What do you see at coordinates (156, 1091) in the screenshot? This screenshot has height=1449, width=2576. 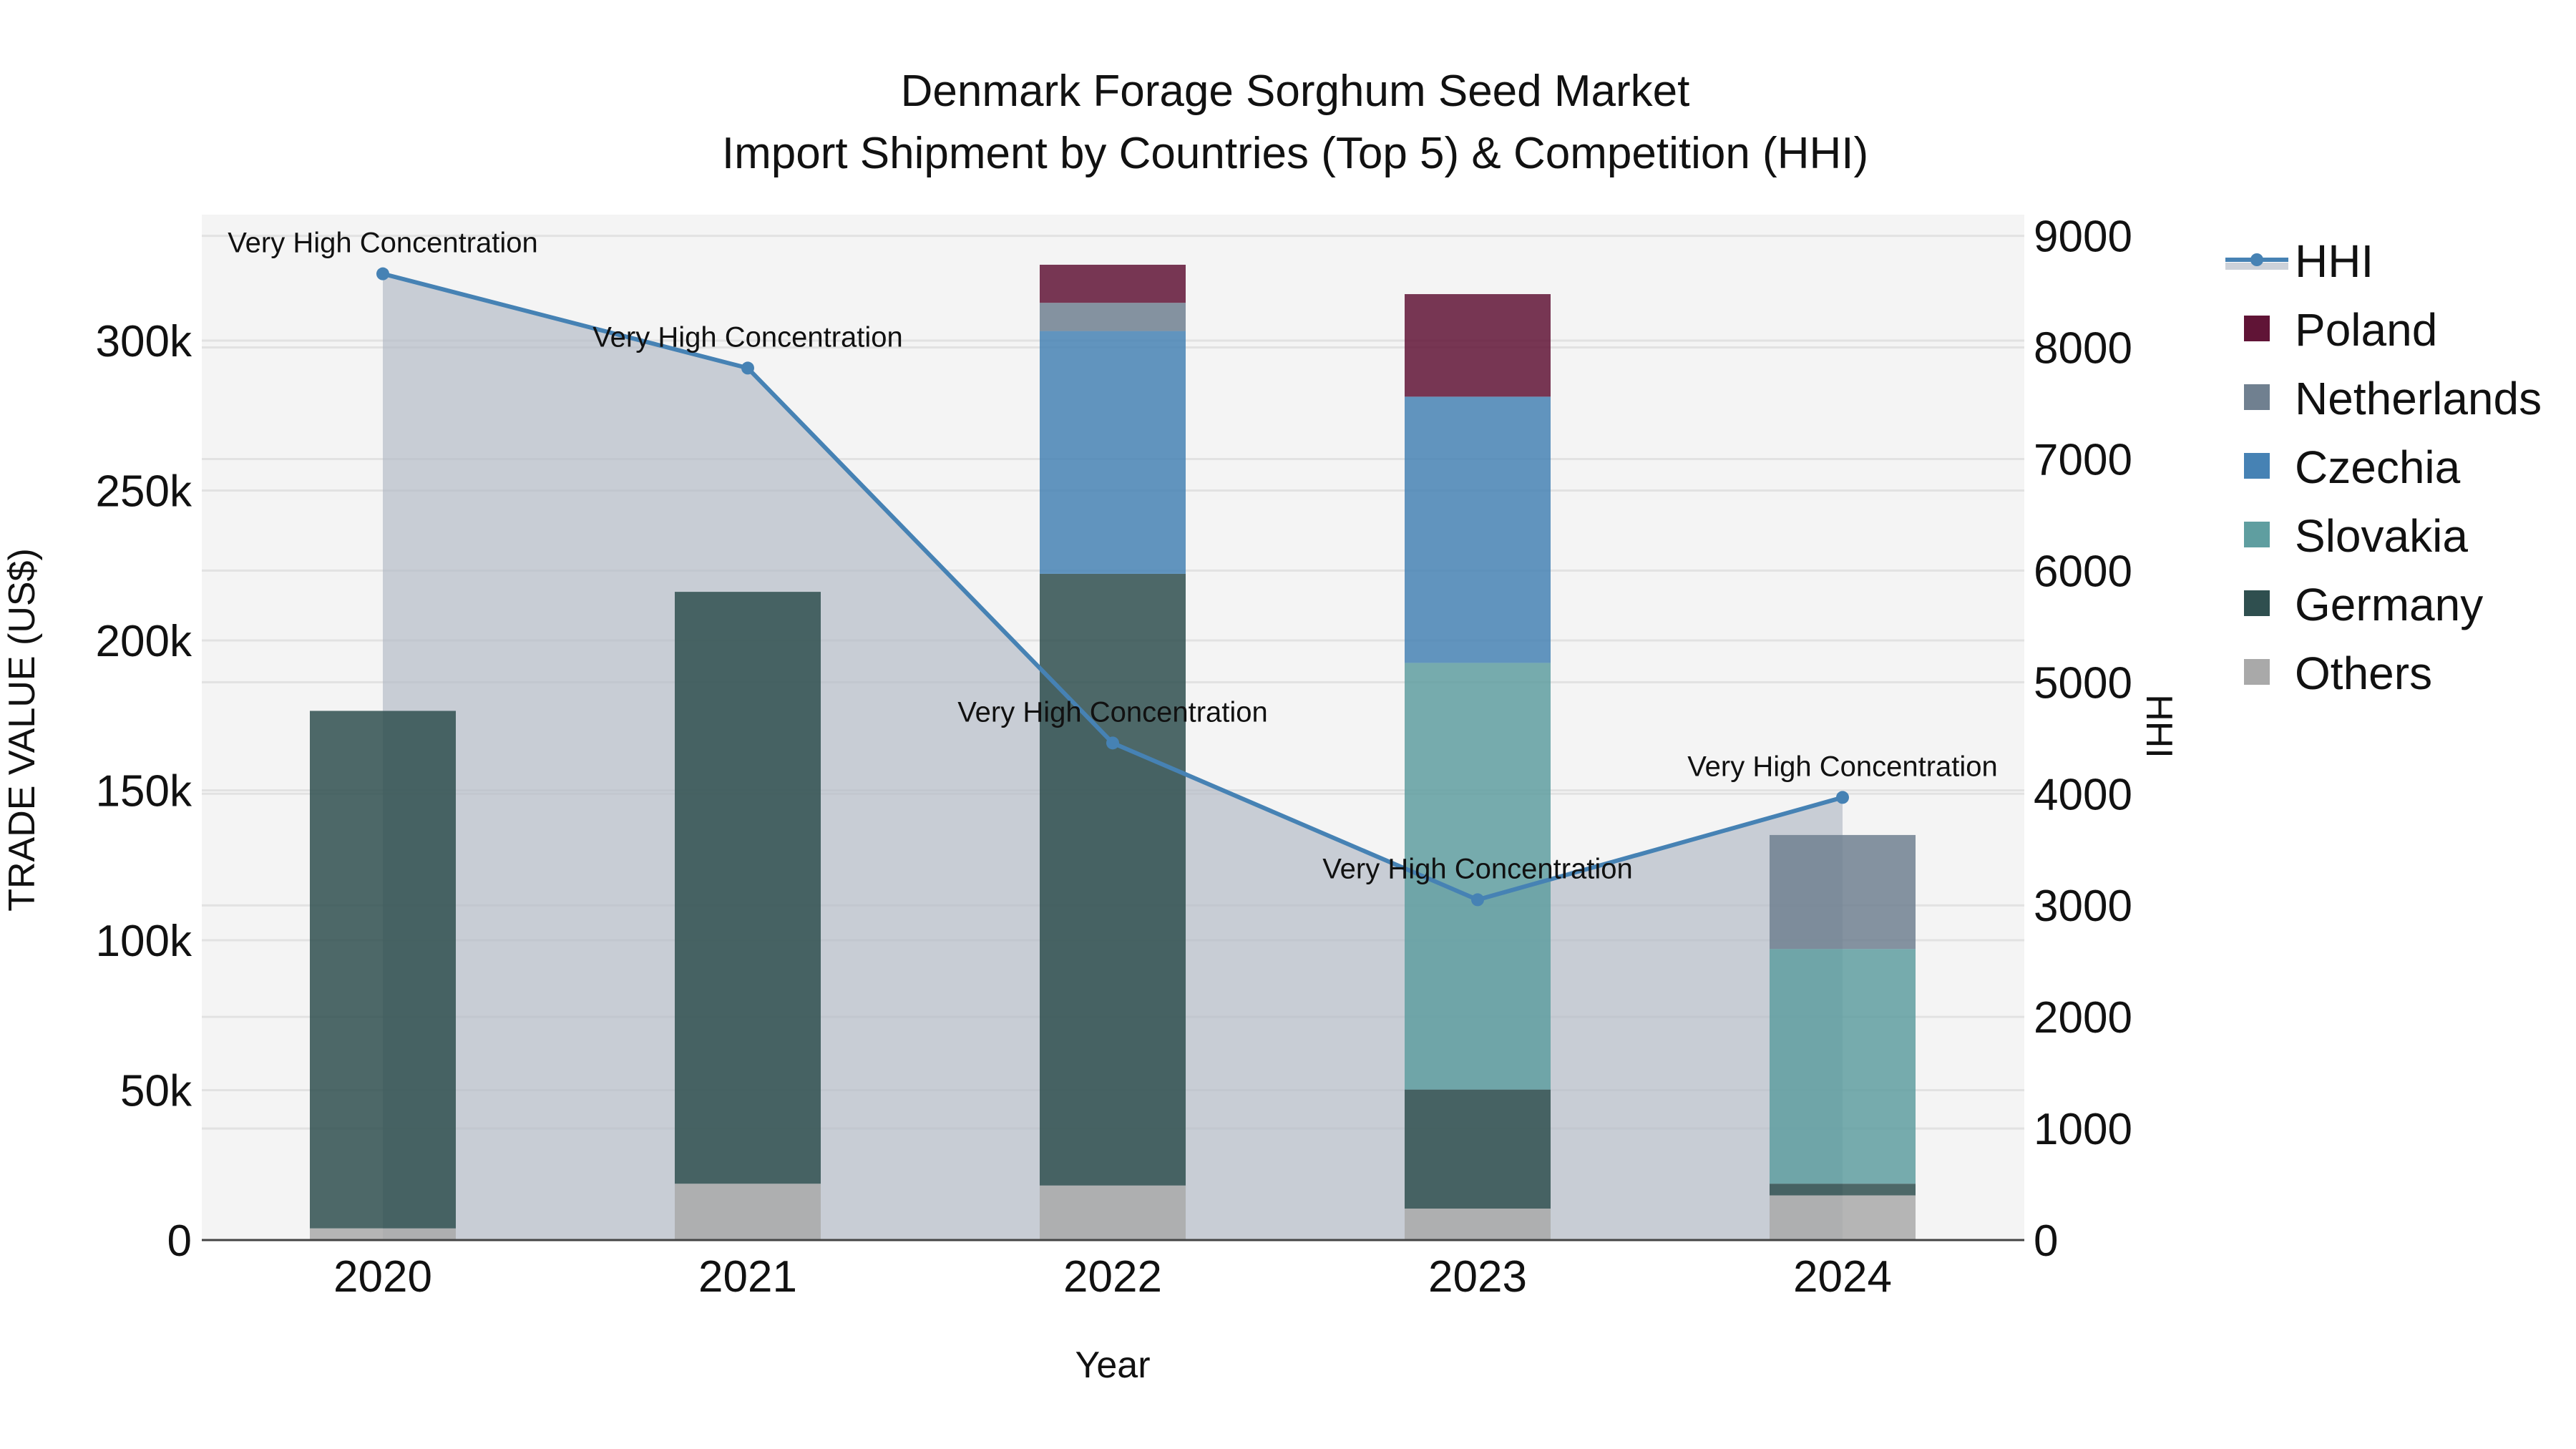 I see `y-tick-label: 50k` at bounding box center [156, 1091].